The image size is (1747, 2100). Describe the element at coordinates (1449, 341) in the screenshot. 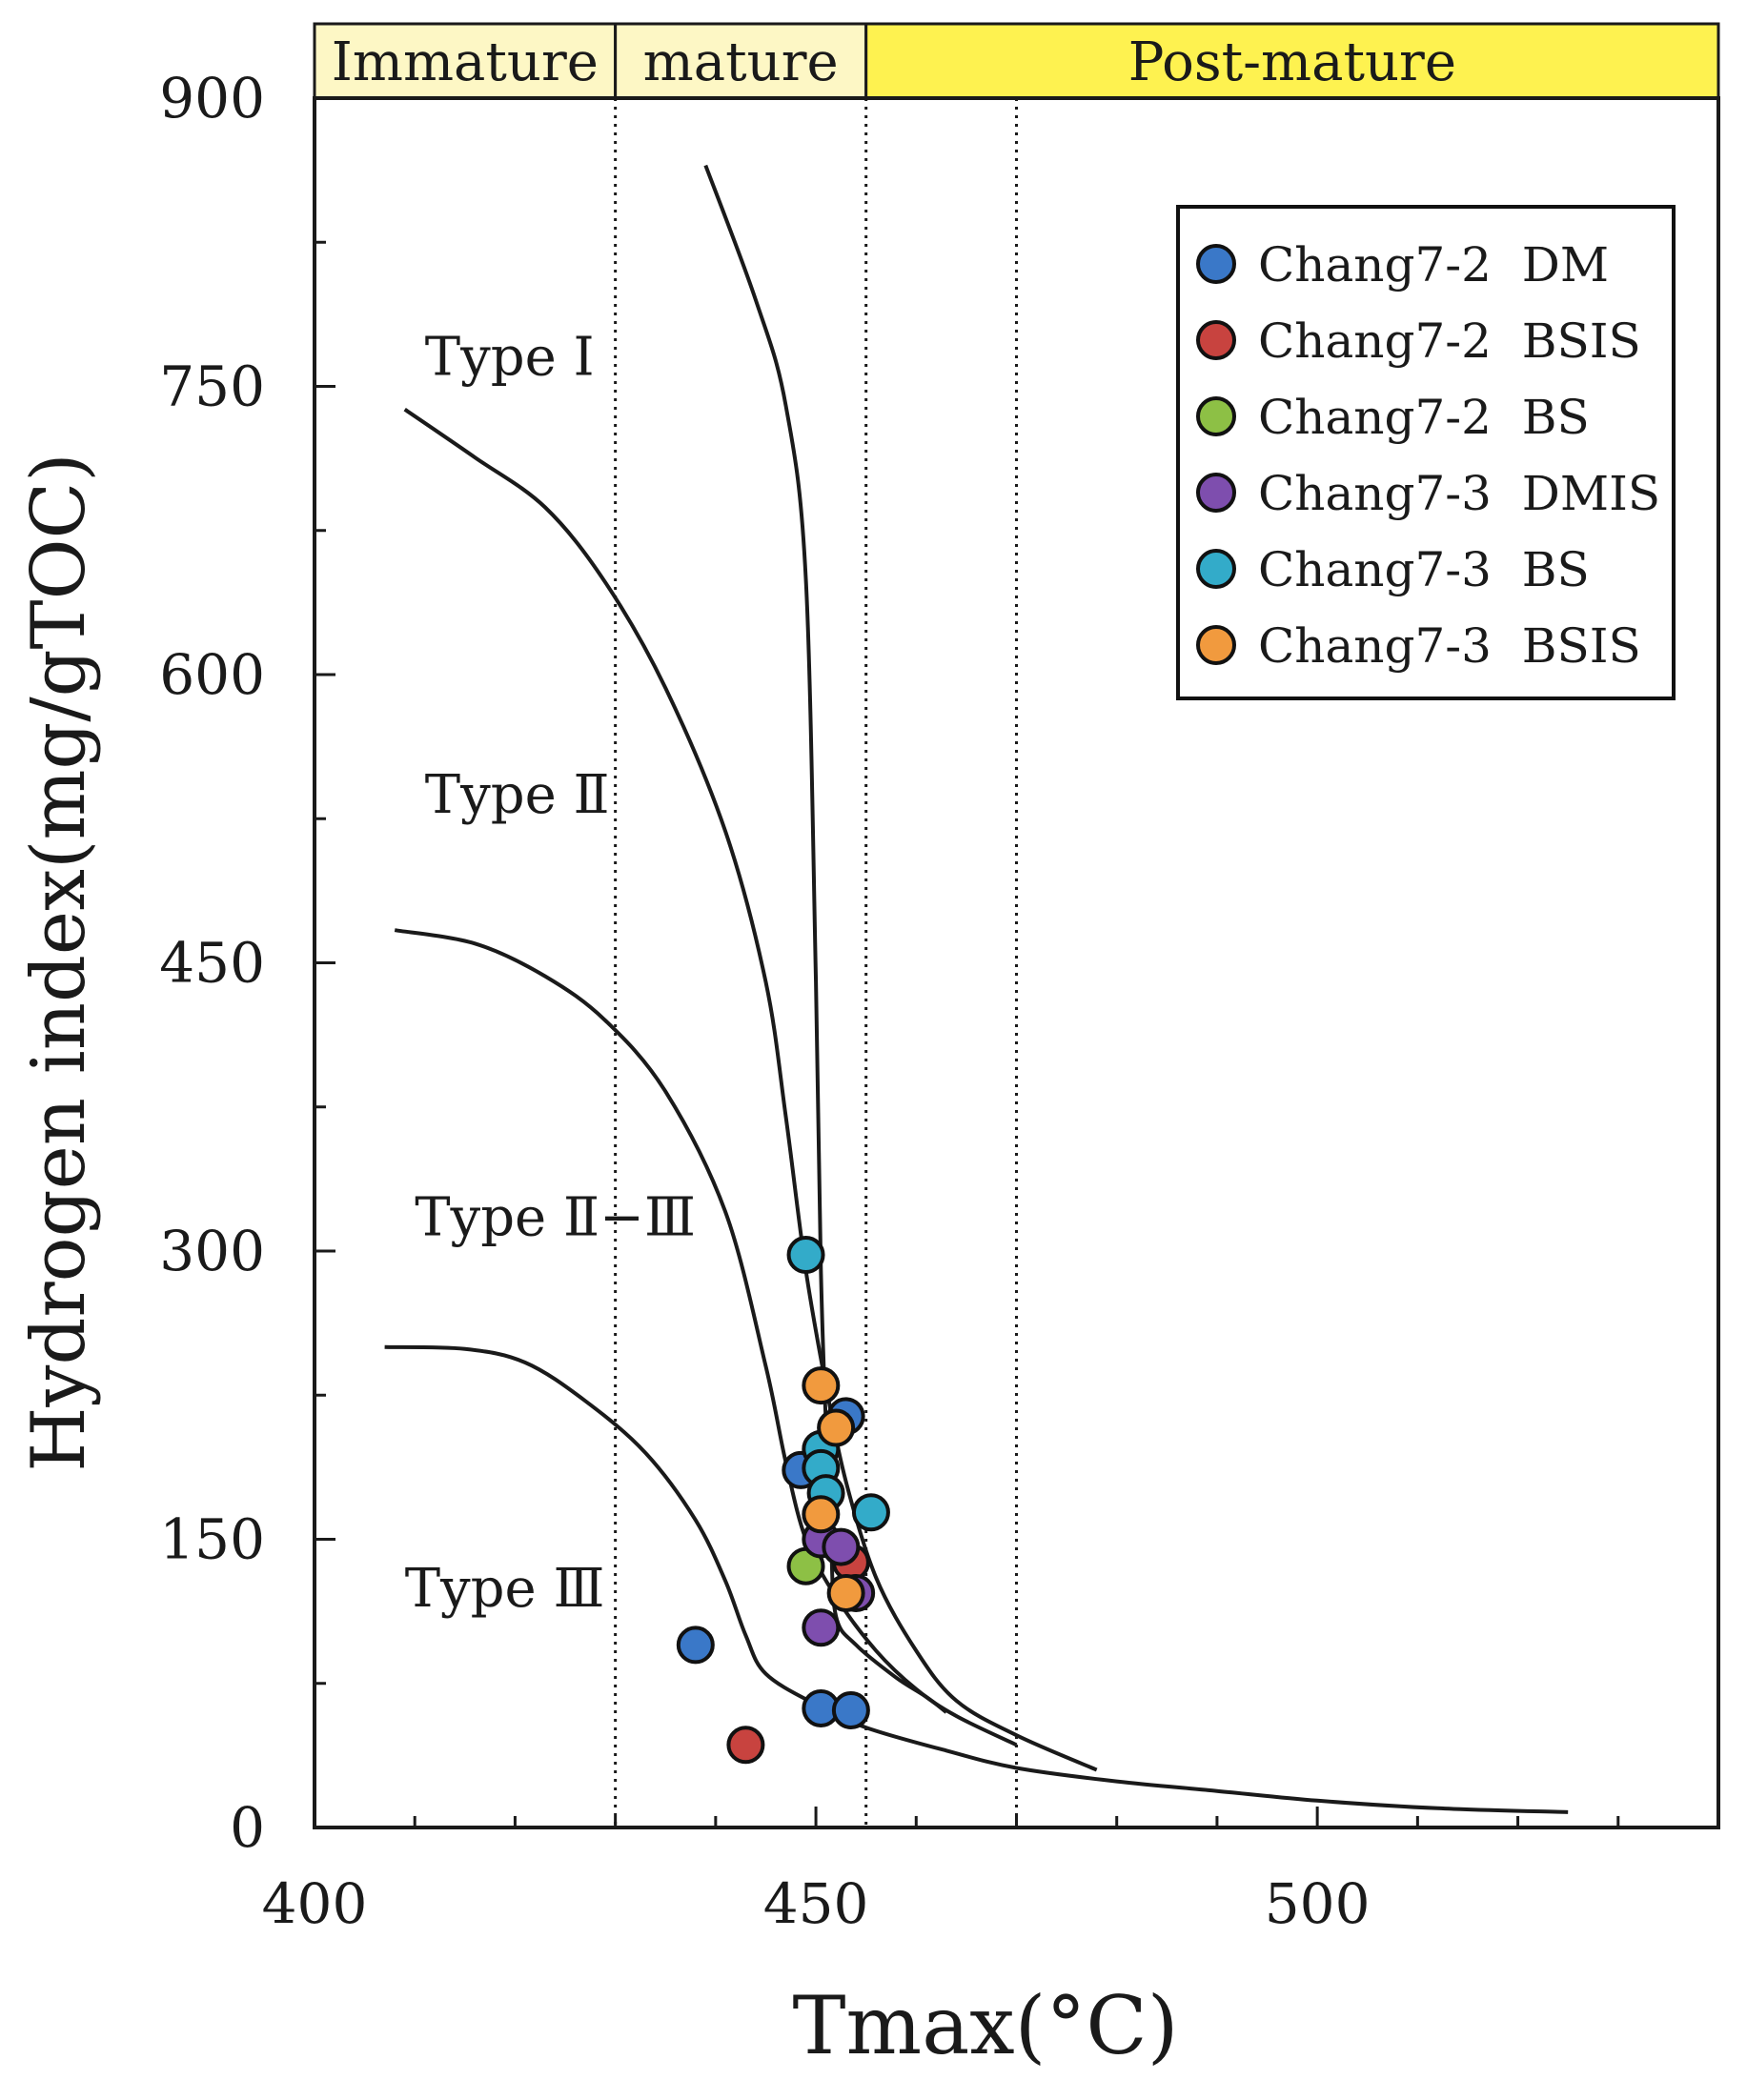

I see `legend-label: Chang7-2 BSIS` at that location.